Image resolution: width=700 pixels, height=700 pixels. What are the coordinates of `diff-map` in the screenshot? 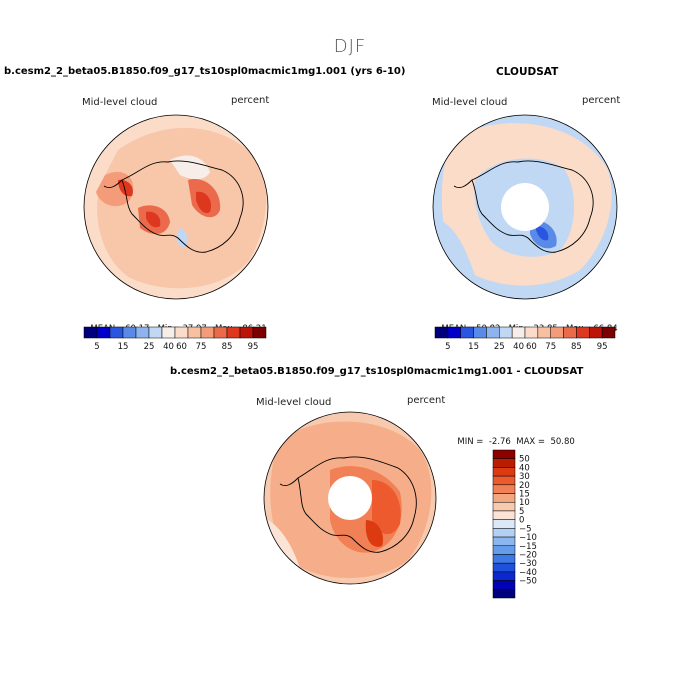 It's located at (350, 498).